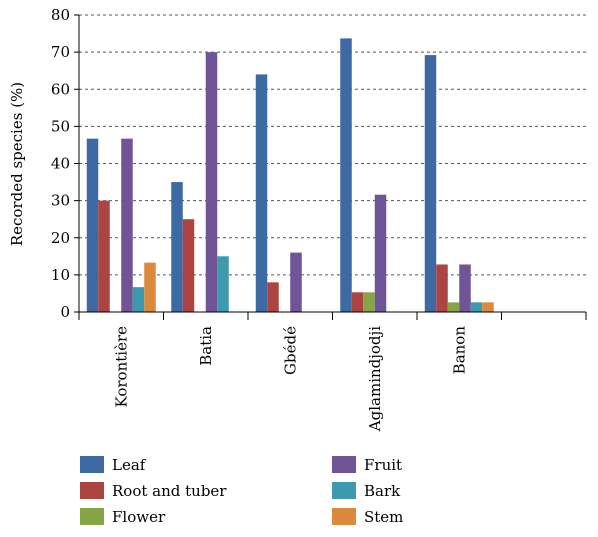 This screenshot has height=537, width=598. Describe the element at coordinates (459, 350) in the screenshot. I see `category-label-4: Banon` at that location.